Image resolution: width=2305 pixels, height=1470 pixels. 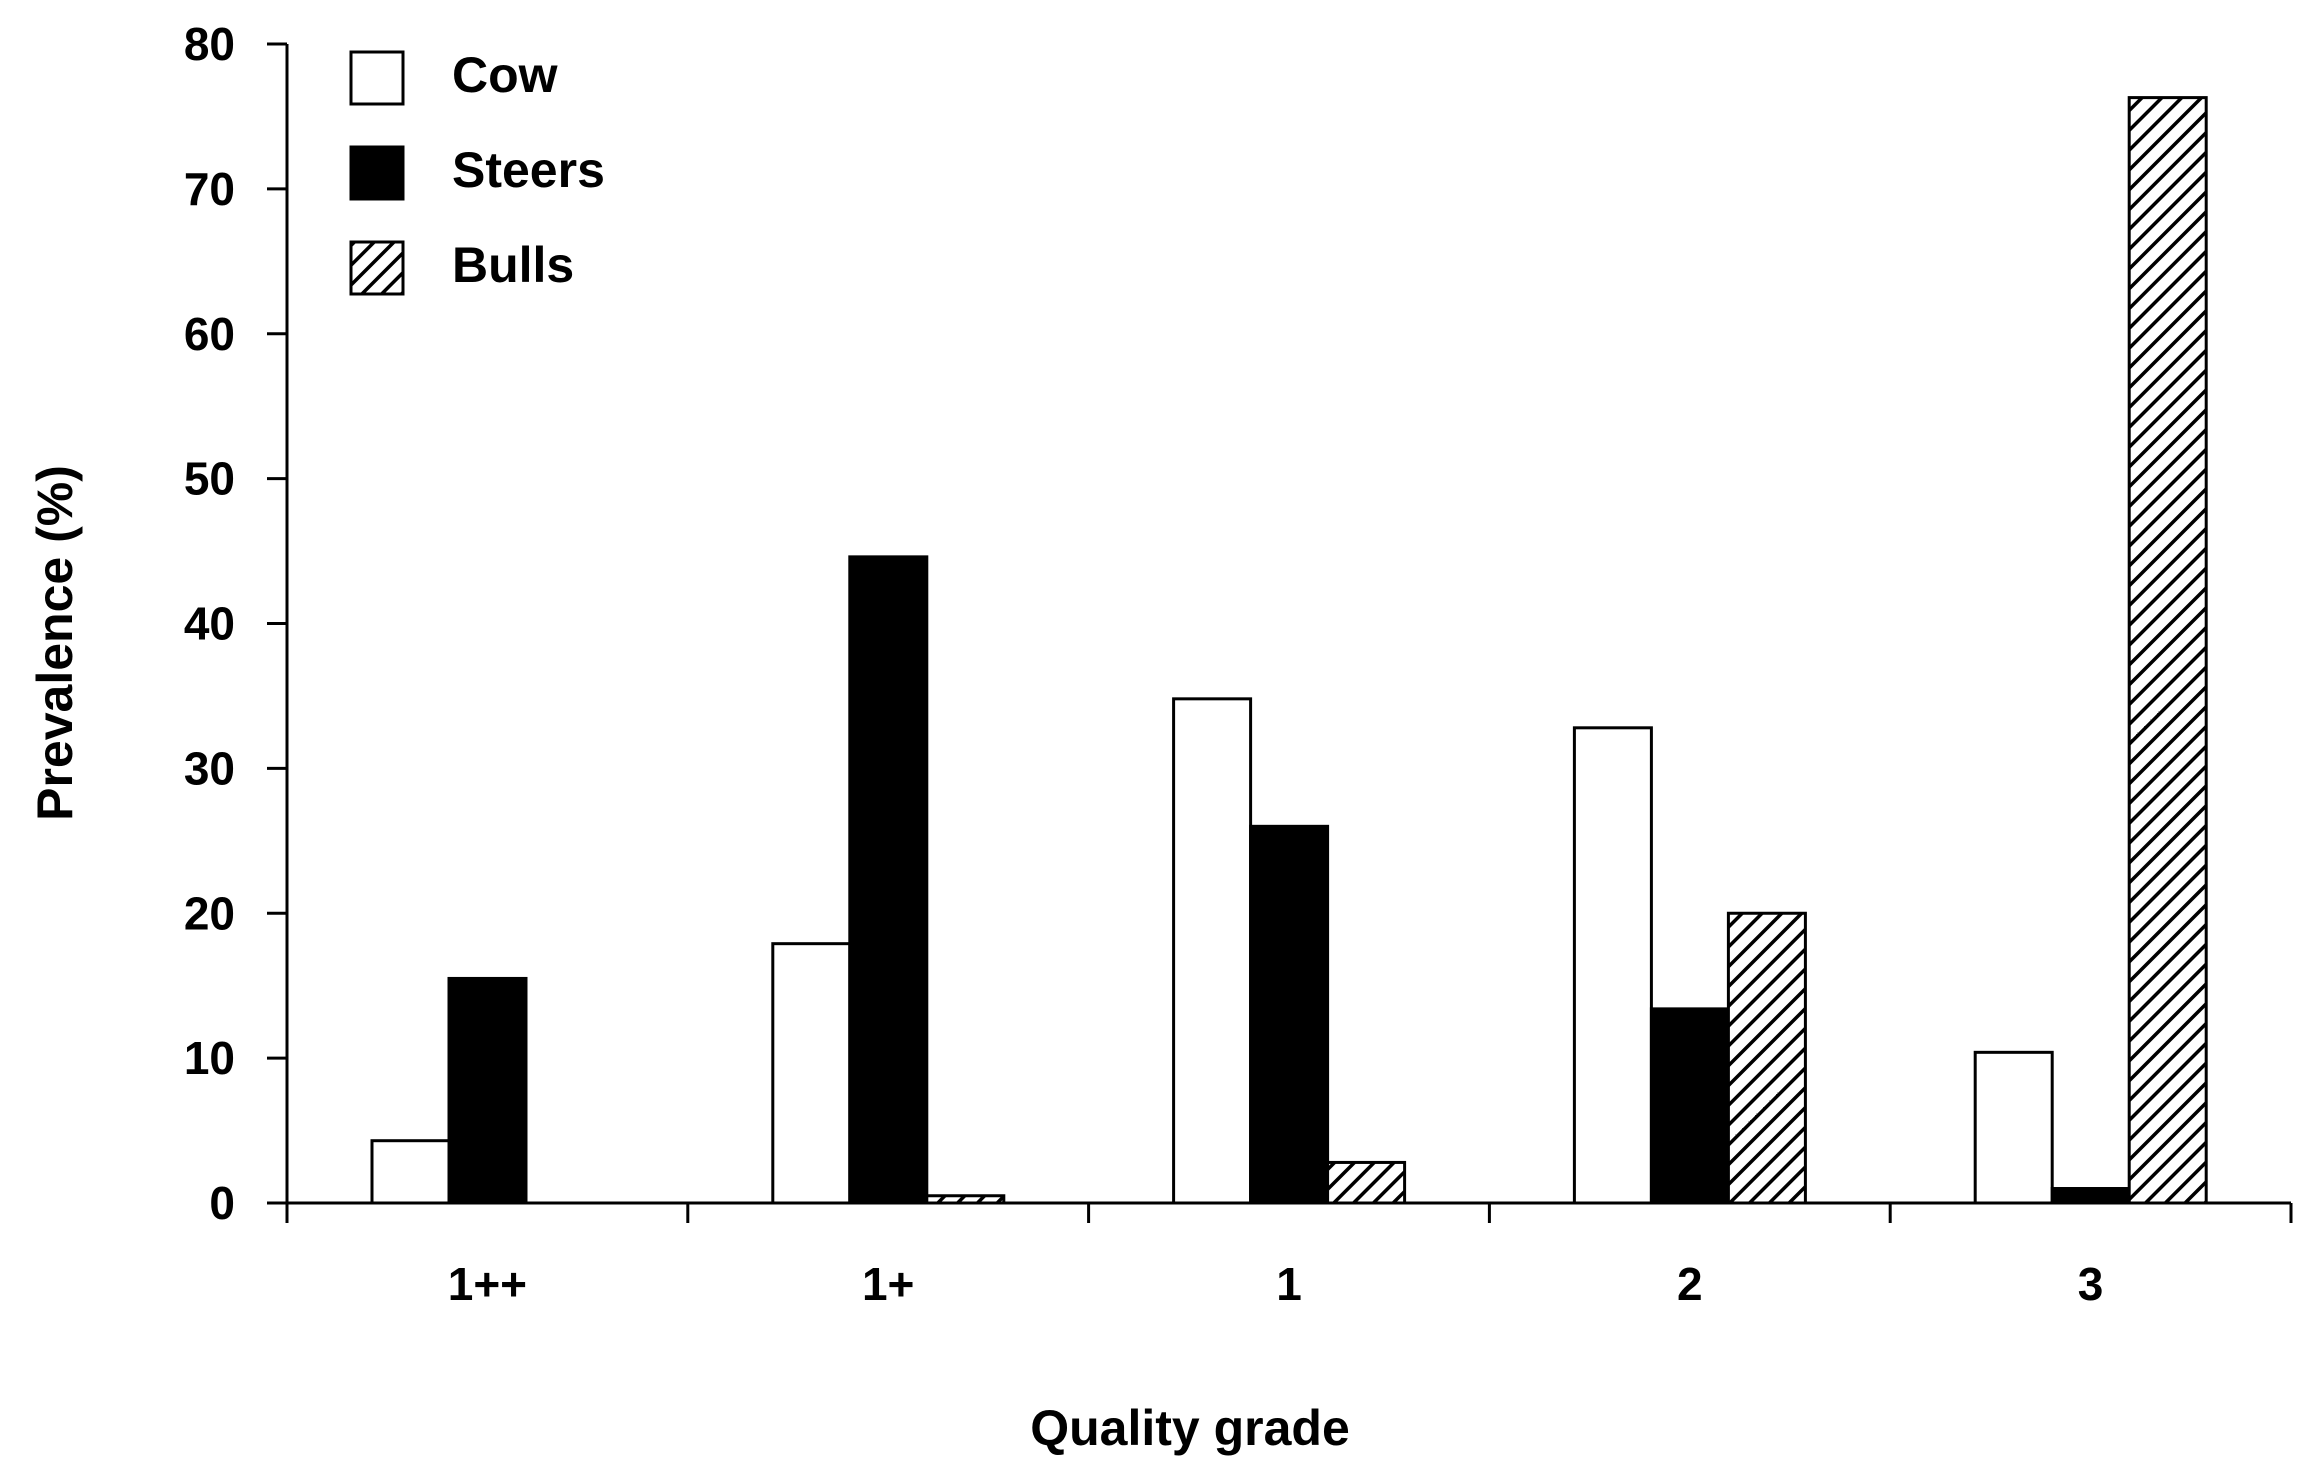 What do you see at coordinates (888, 880) in the screenshot?
I see `bar-steers-1+` at bounding box center [888, 880].